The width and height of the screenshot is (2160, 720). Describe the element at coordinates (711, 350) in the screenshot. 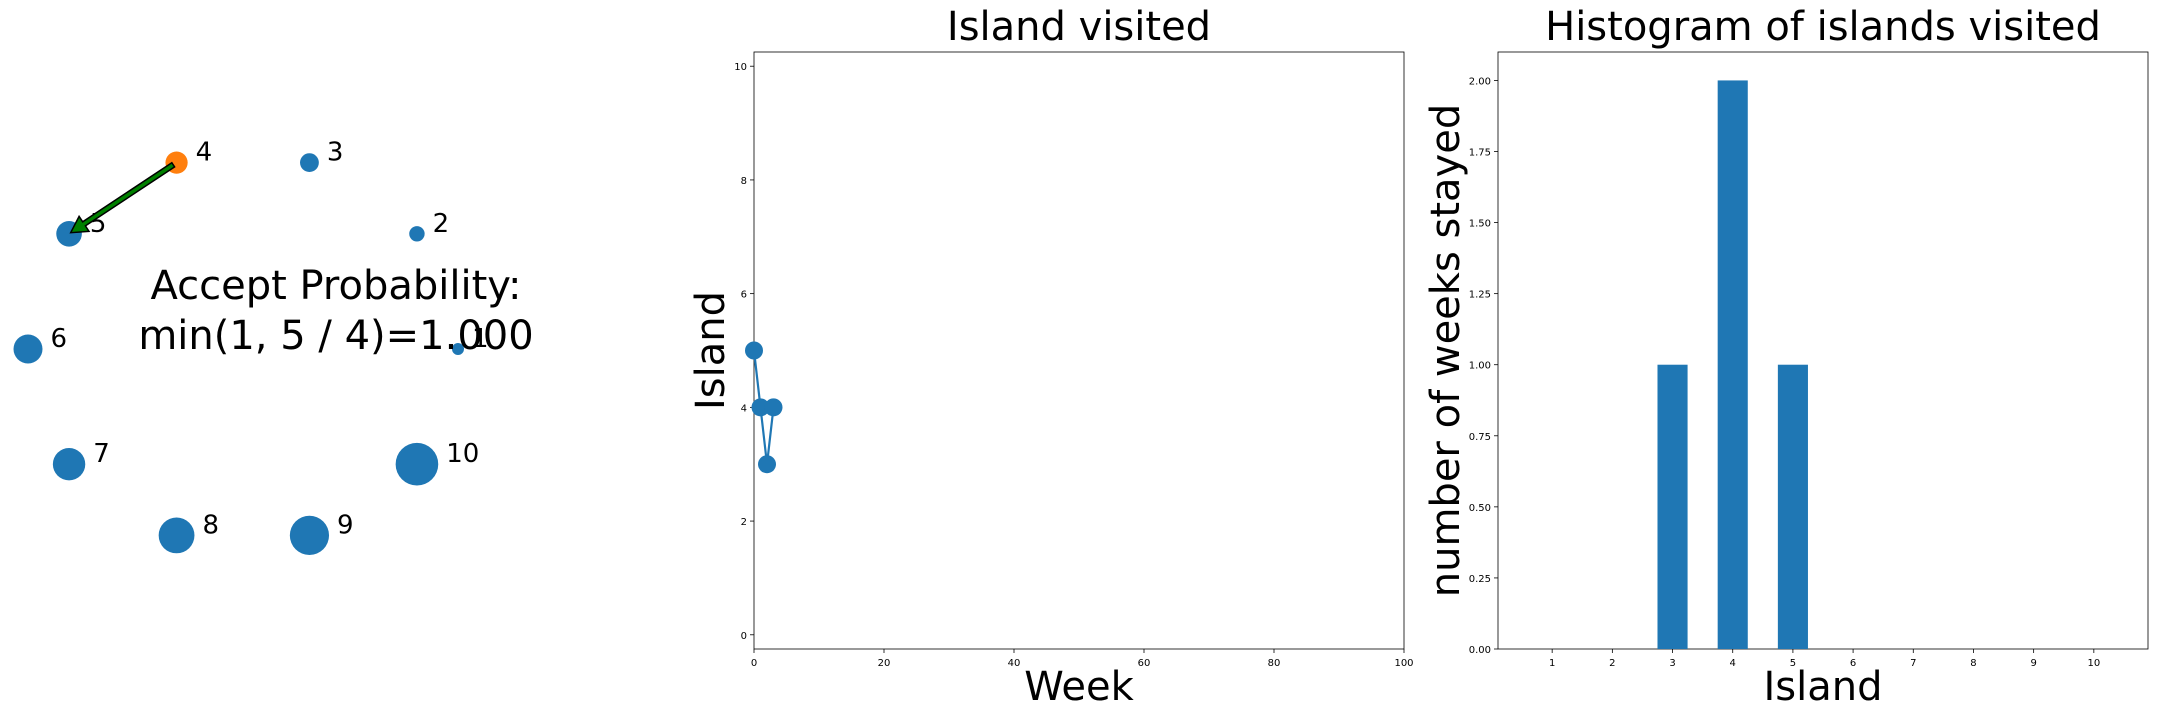

I see `trace-ylabel: Island` at that location.